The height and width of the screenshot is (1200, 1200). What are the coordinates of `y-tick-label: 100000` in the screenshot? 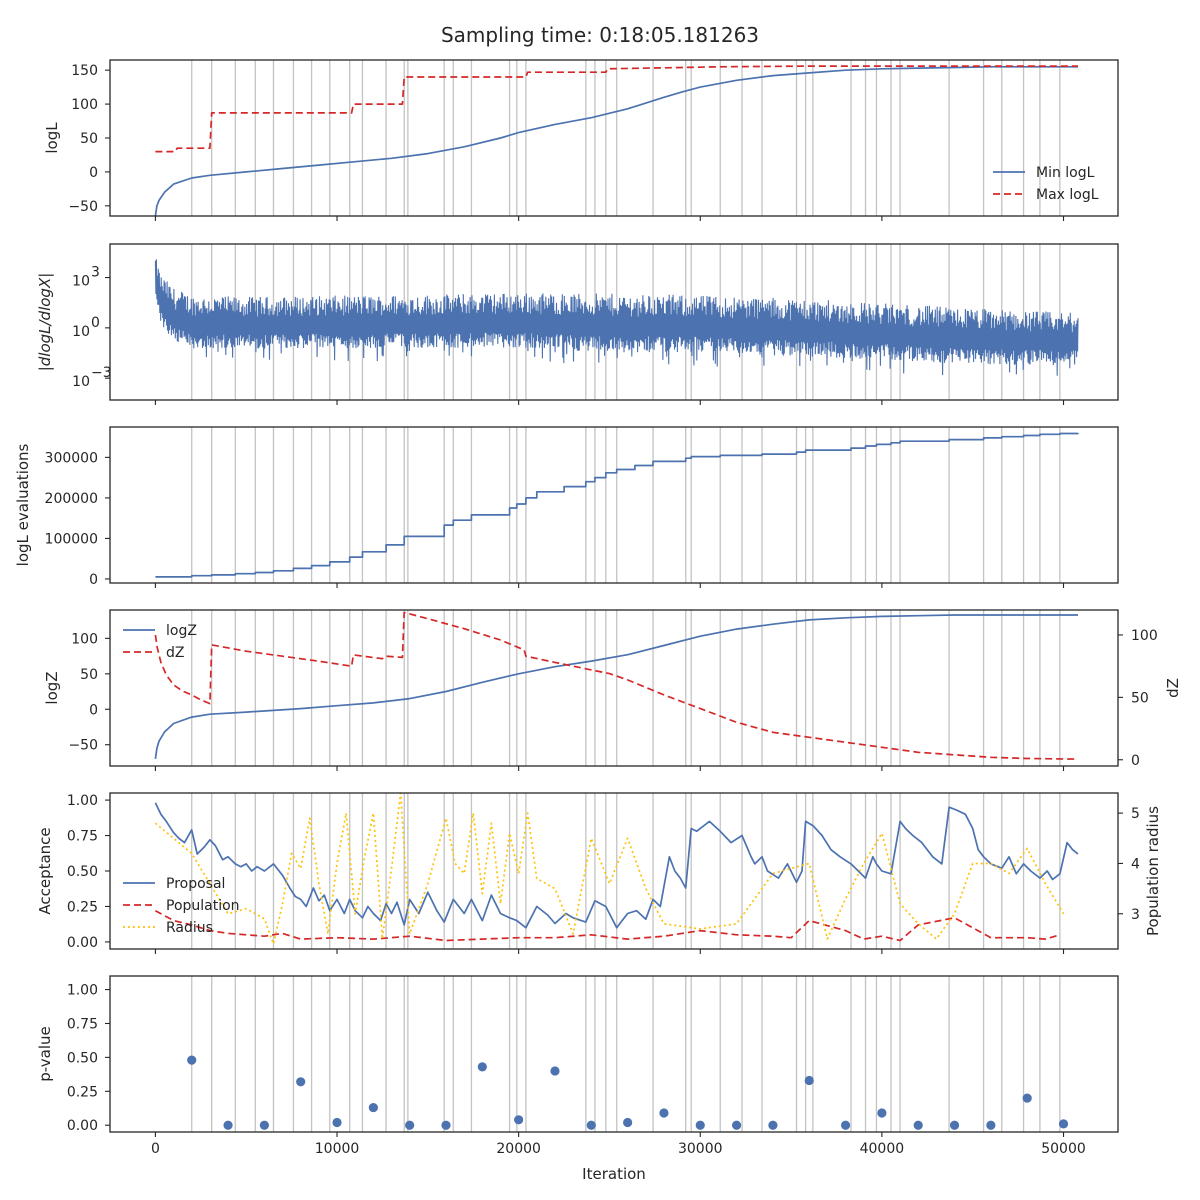 It's located at (71, 539).